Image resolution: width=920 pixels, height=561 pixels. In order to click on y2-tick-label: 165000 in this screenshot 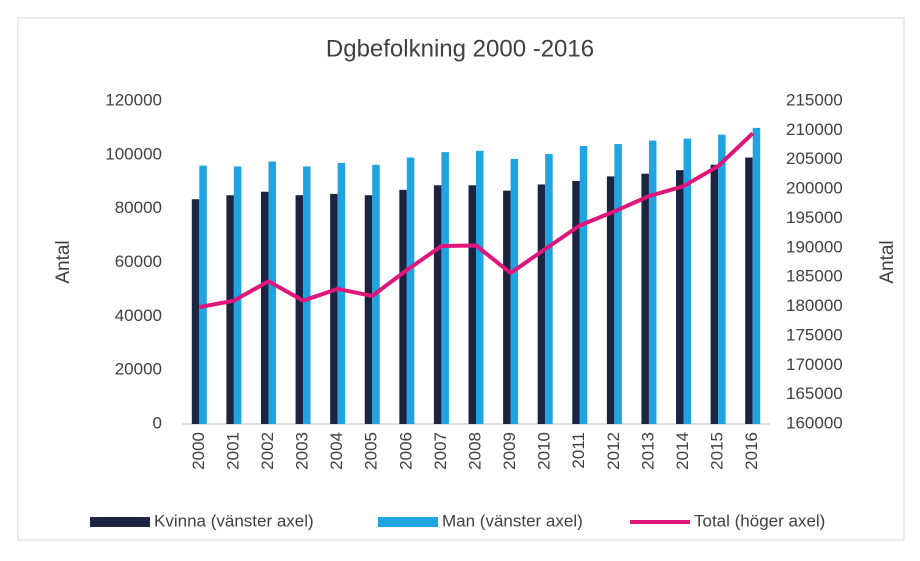, I will do `click(814, 393)`.